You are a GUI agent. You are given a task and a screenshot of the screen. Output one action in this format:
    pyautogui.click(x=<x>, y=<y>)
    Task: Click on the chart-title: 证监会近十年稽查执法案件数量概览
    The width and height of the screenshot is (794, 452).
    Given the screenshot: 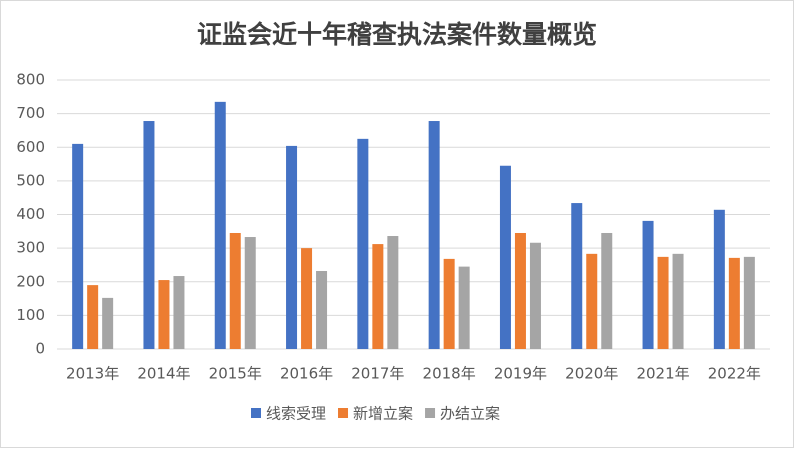 What is the action you would take?
    pyautogui.click(x=397, y=34)
    